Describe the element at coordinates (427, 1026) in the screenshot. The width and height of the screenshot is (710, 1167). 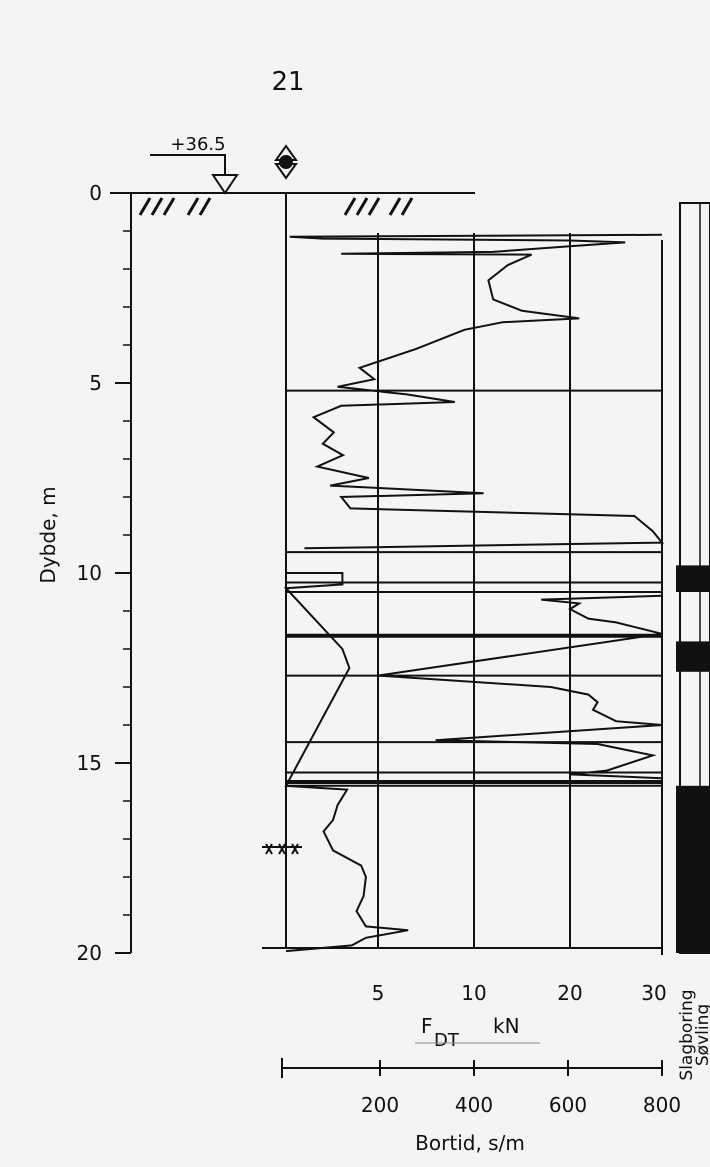
I see `fdt-axis-title-main: F` at that location.